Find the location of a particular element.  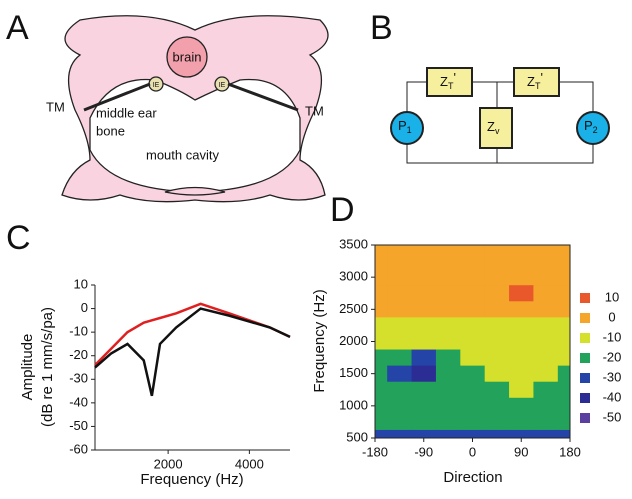

legend-label: -40 is located at coordinates (612, 396).